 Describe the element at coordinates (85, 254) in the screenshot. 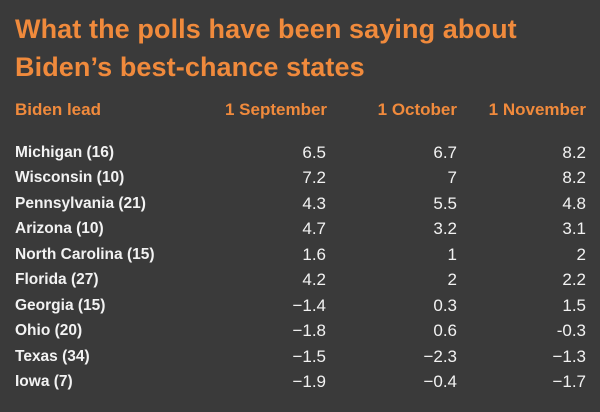

I see `state-label: North Carolina (15)` at that location.